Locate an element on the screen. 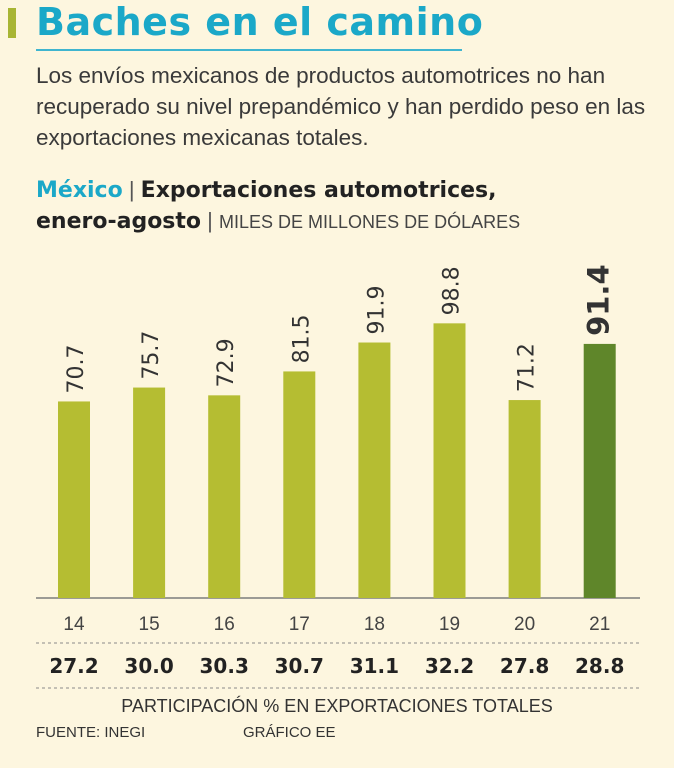 The image size is (674, 768). x-tick-label-21: 21 is located at coordinates (599, 624).